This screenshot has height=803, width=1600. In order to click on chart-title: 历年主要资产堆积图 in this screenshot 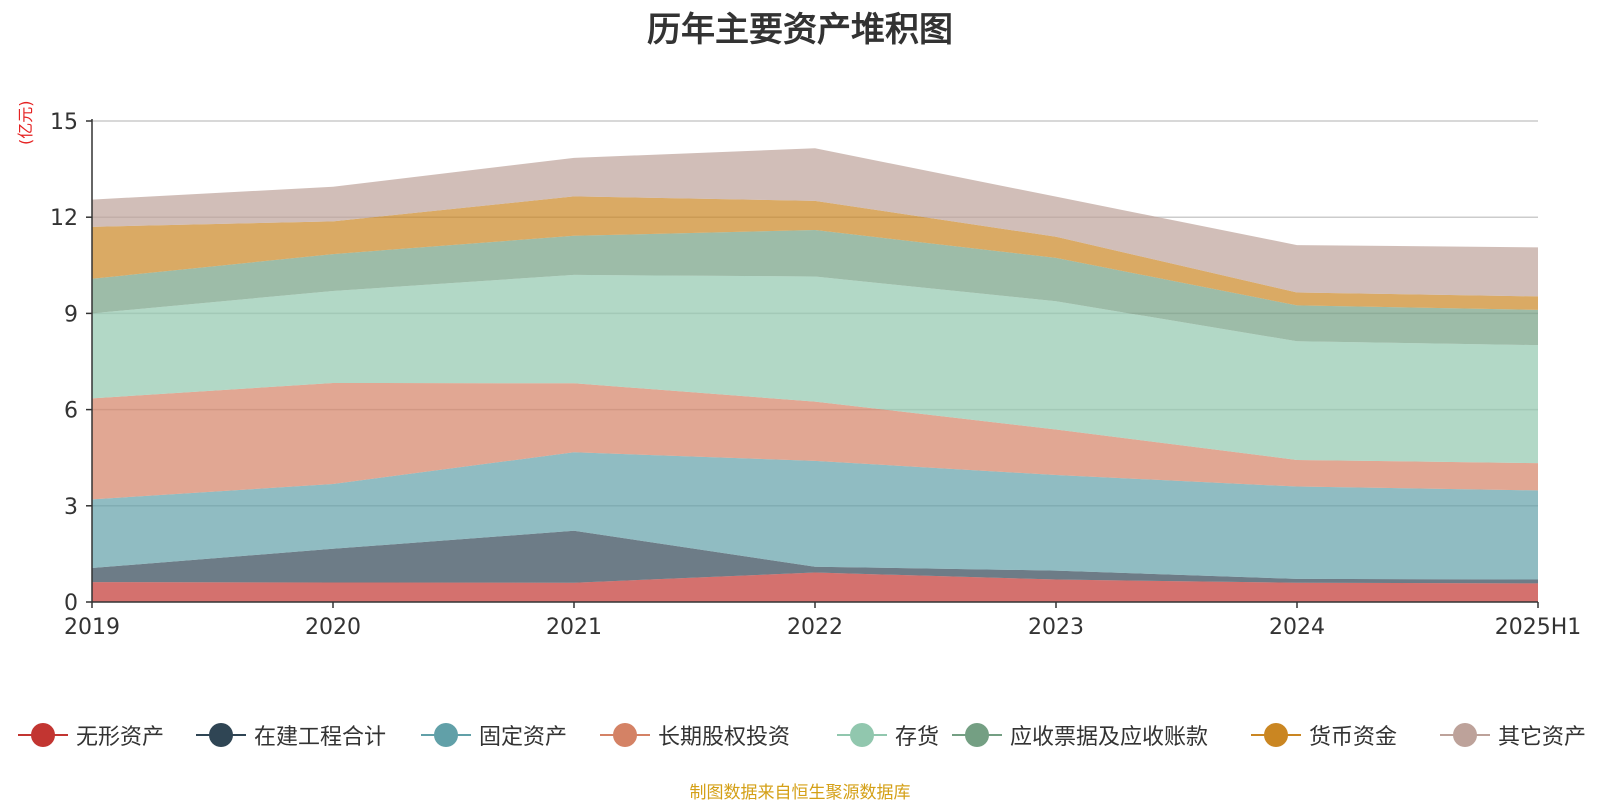, I will do `click(800, 30)`.